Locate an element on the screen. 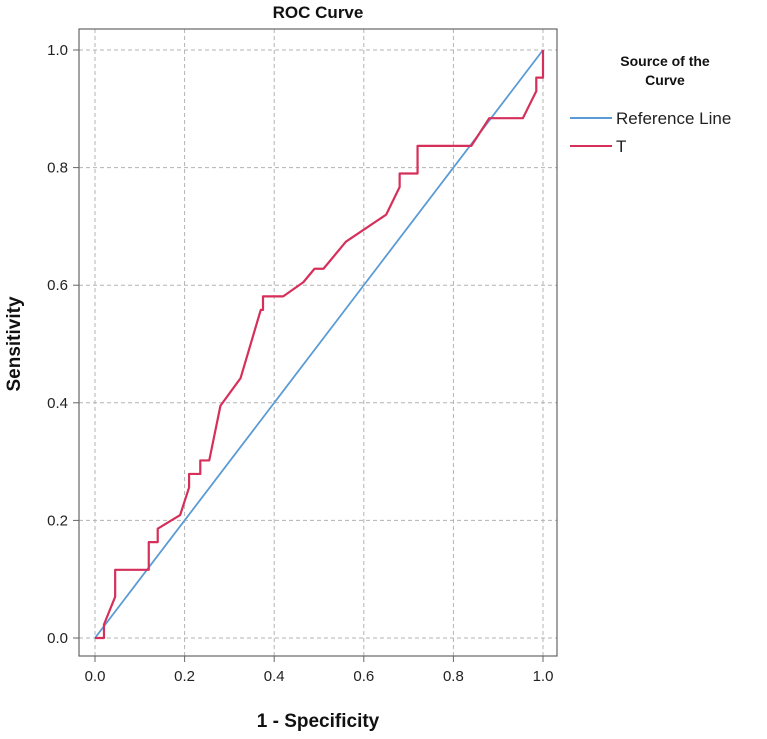 The width and height of the screenshot is (767, 739). legend-items: Reference Line T is located at coordinates (650, 132).